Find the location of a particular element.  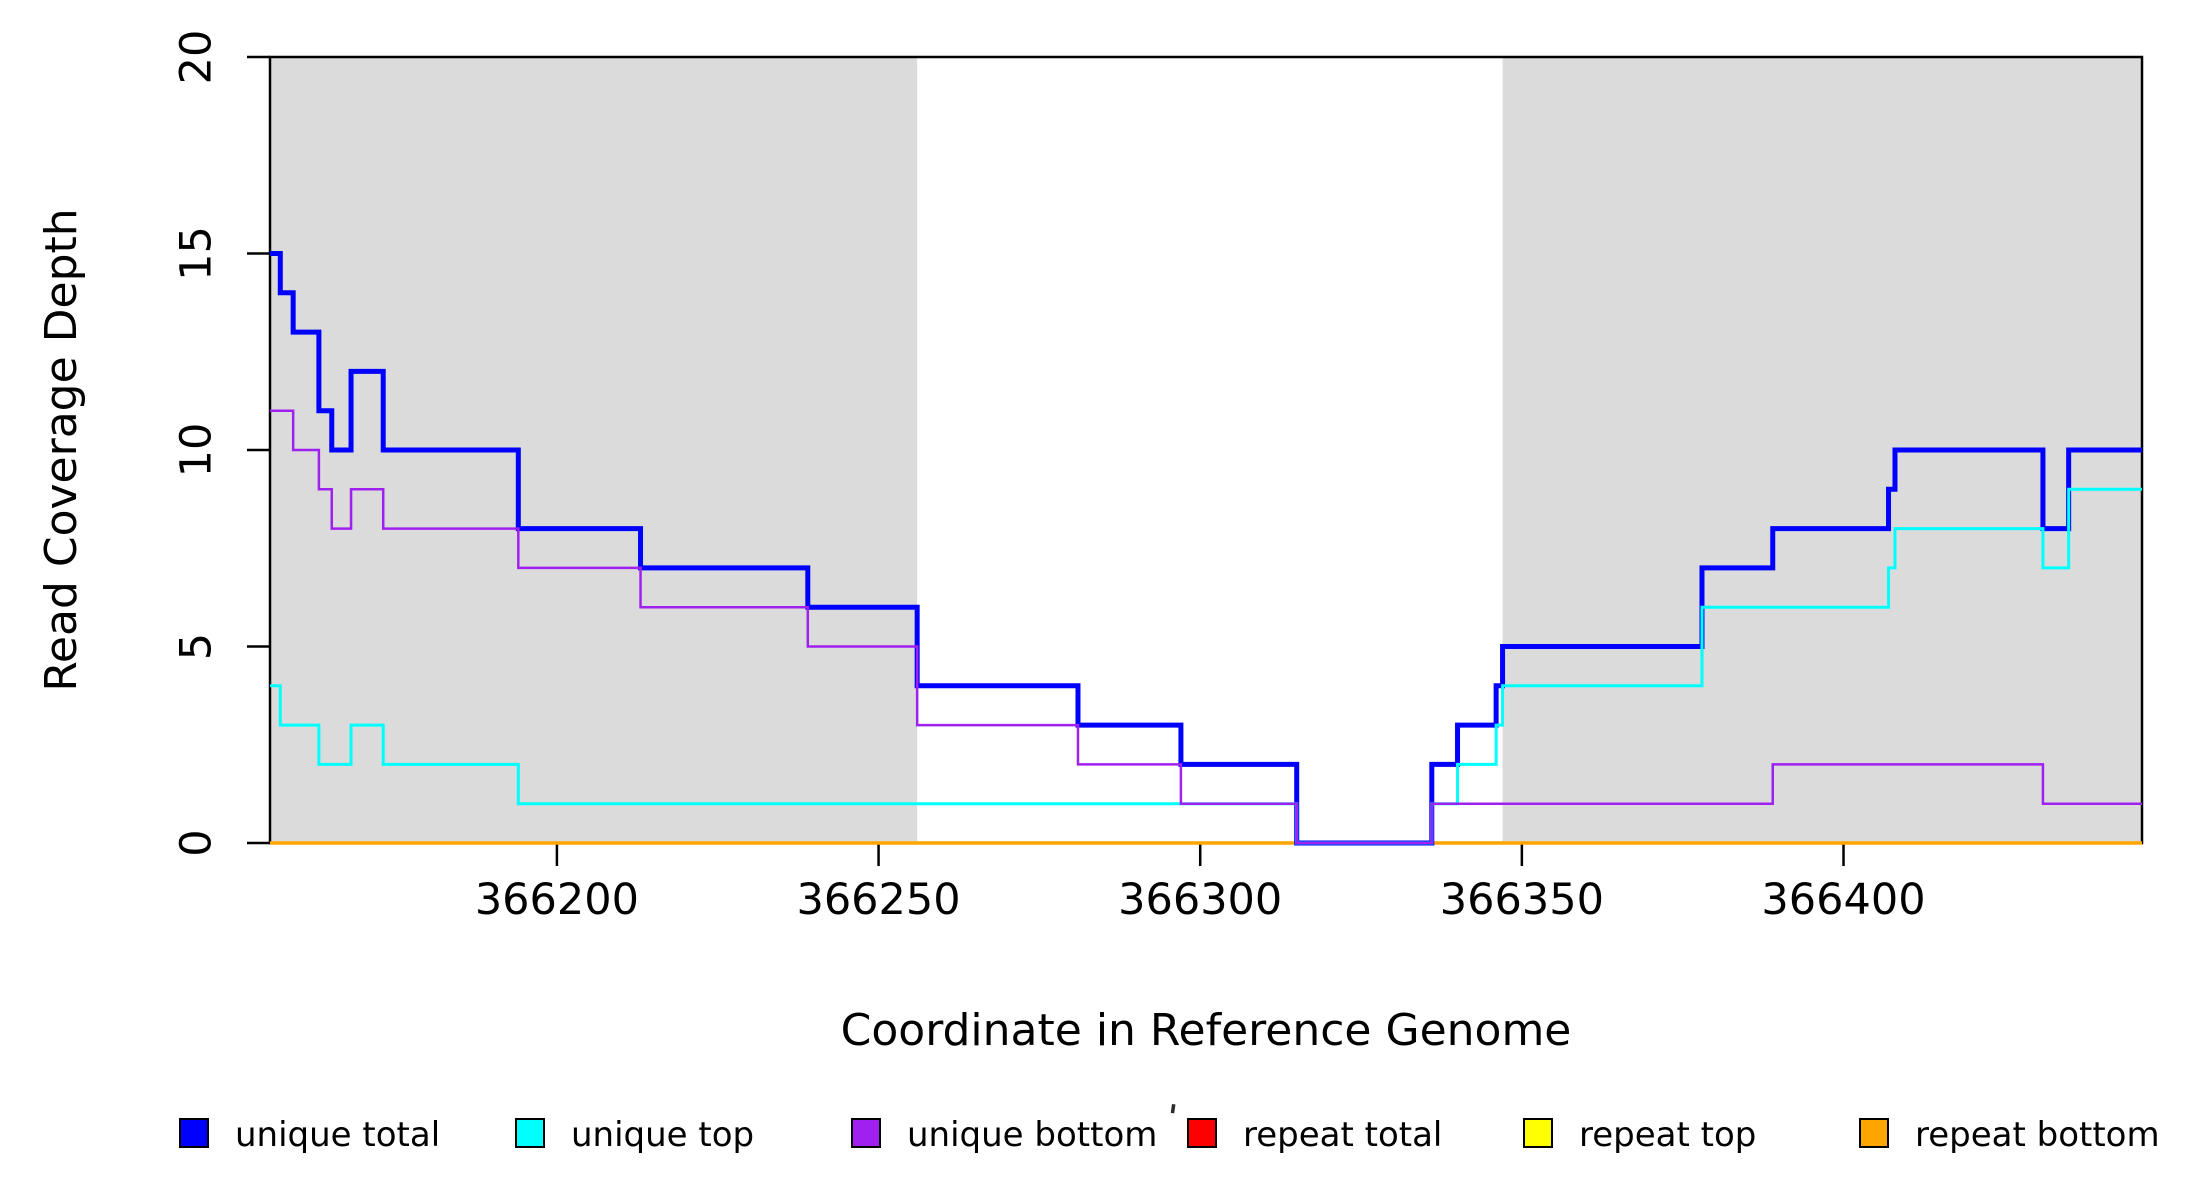

x-tick-label: 366200 is located at coordinates (557, 900).